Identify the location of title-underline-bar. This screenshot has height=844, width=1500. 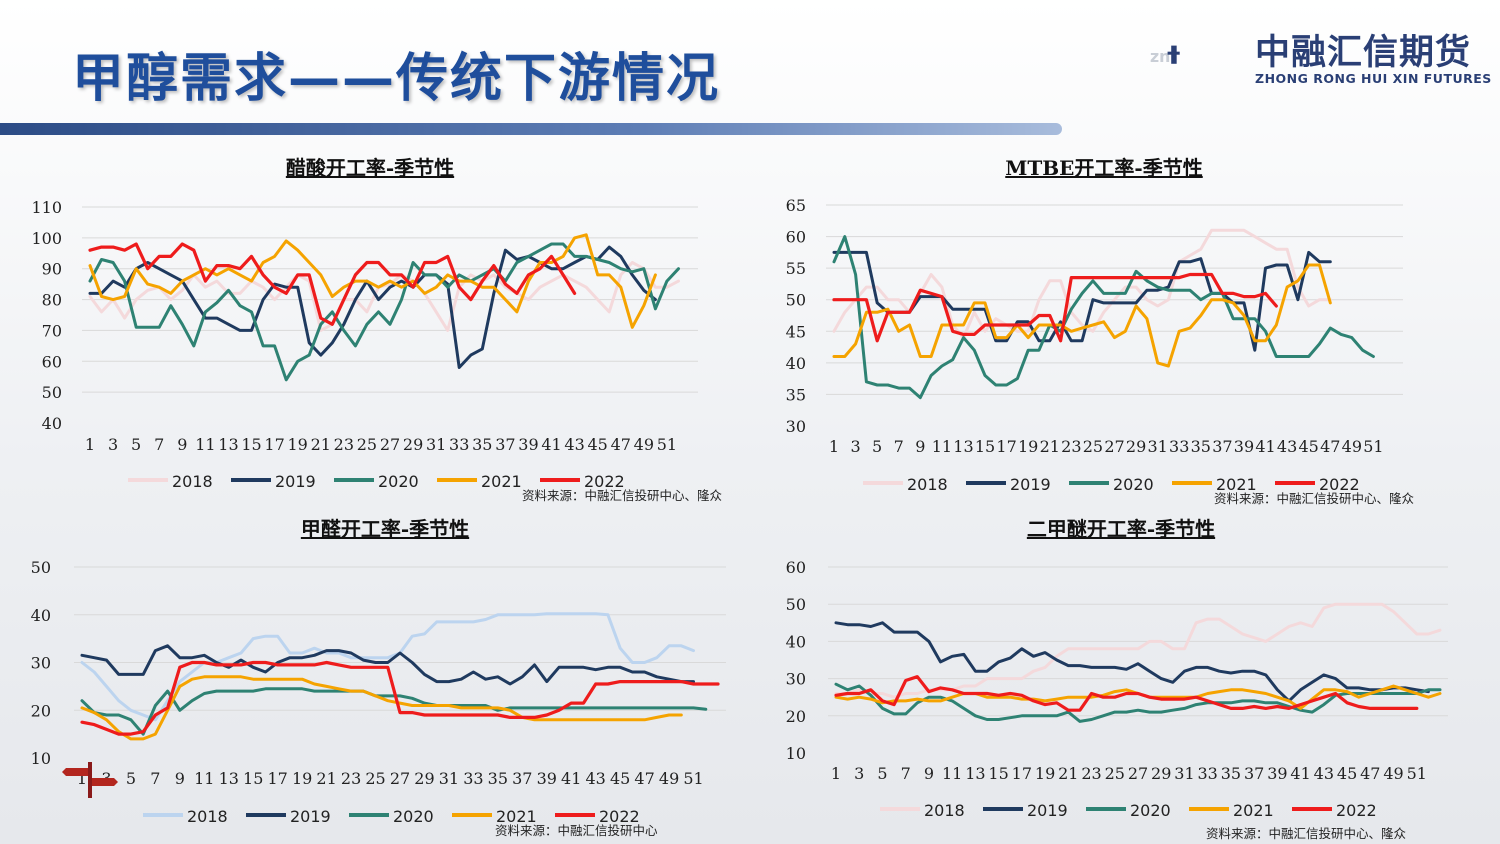
(531, 129).